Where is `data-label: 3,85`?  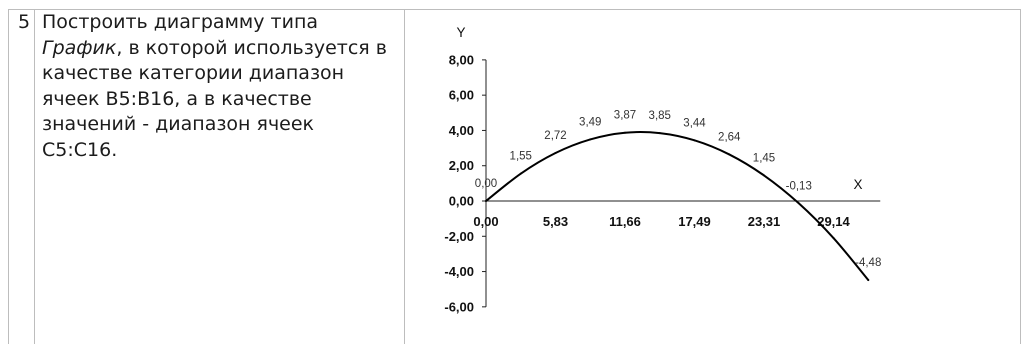
data-label: 3,85 is located at coordinates (660, 116).